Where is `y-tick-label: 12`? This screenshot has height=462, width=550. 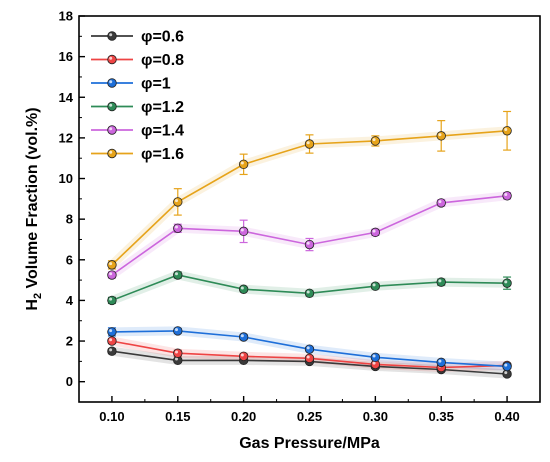 y-tick-label: 12 is located at coordinates (66, 137).